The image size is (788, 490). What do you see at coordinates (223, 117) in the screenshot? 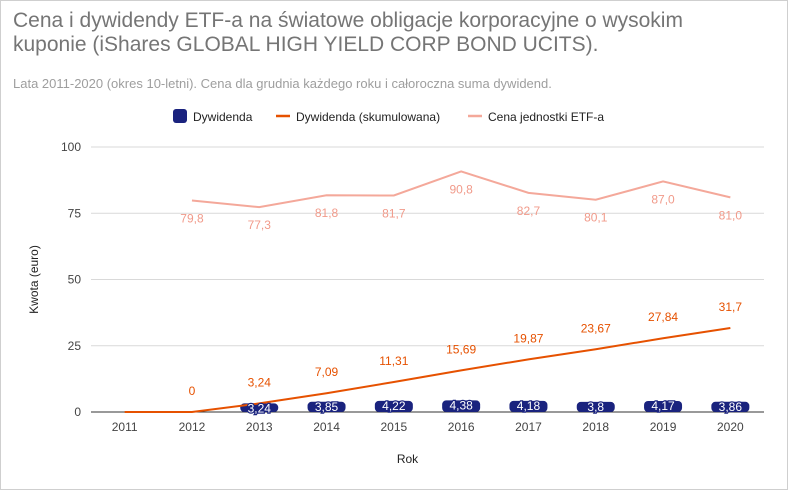
I see `legend-label: Dywidenda` at bounding box center [223, 117].